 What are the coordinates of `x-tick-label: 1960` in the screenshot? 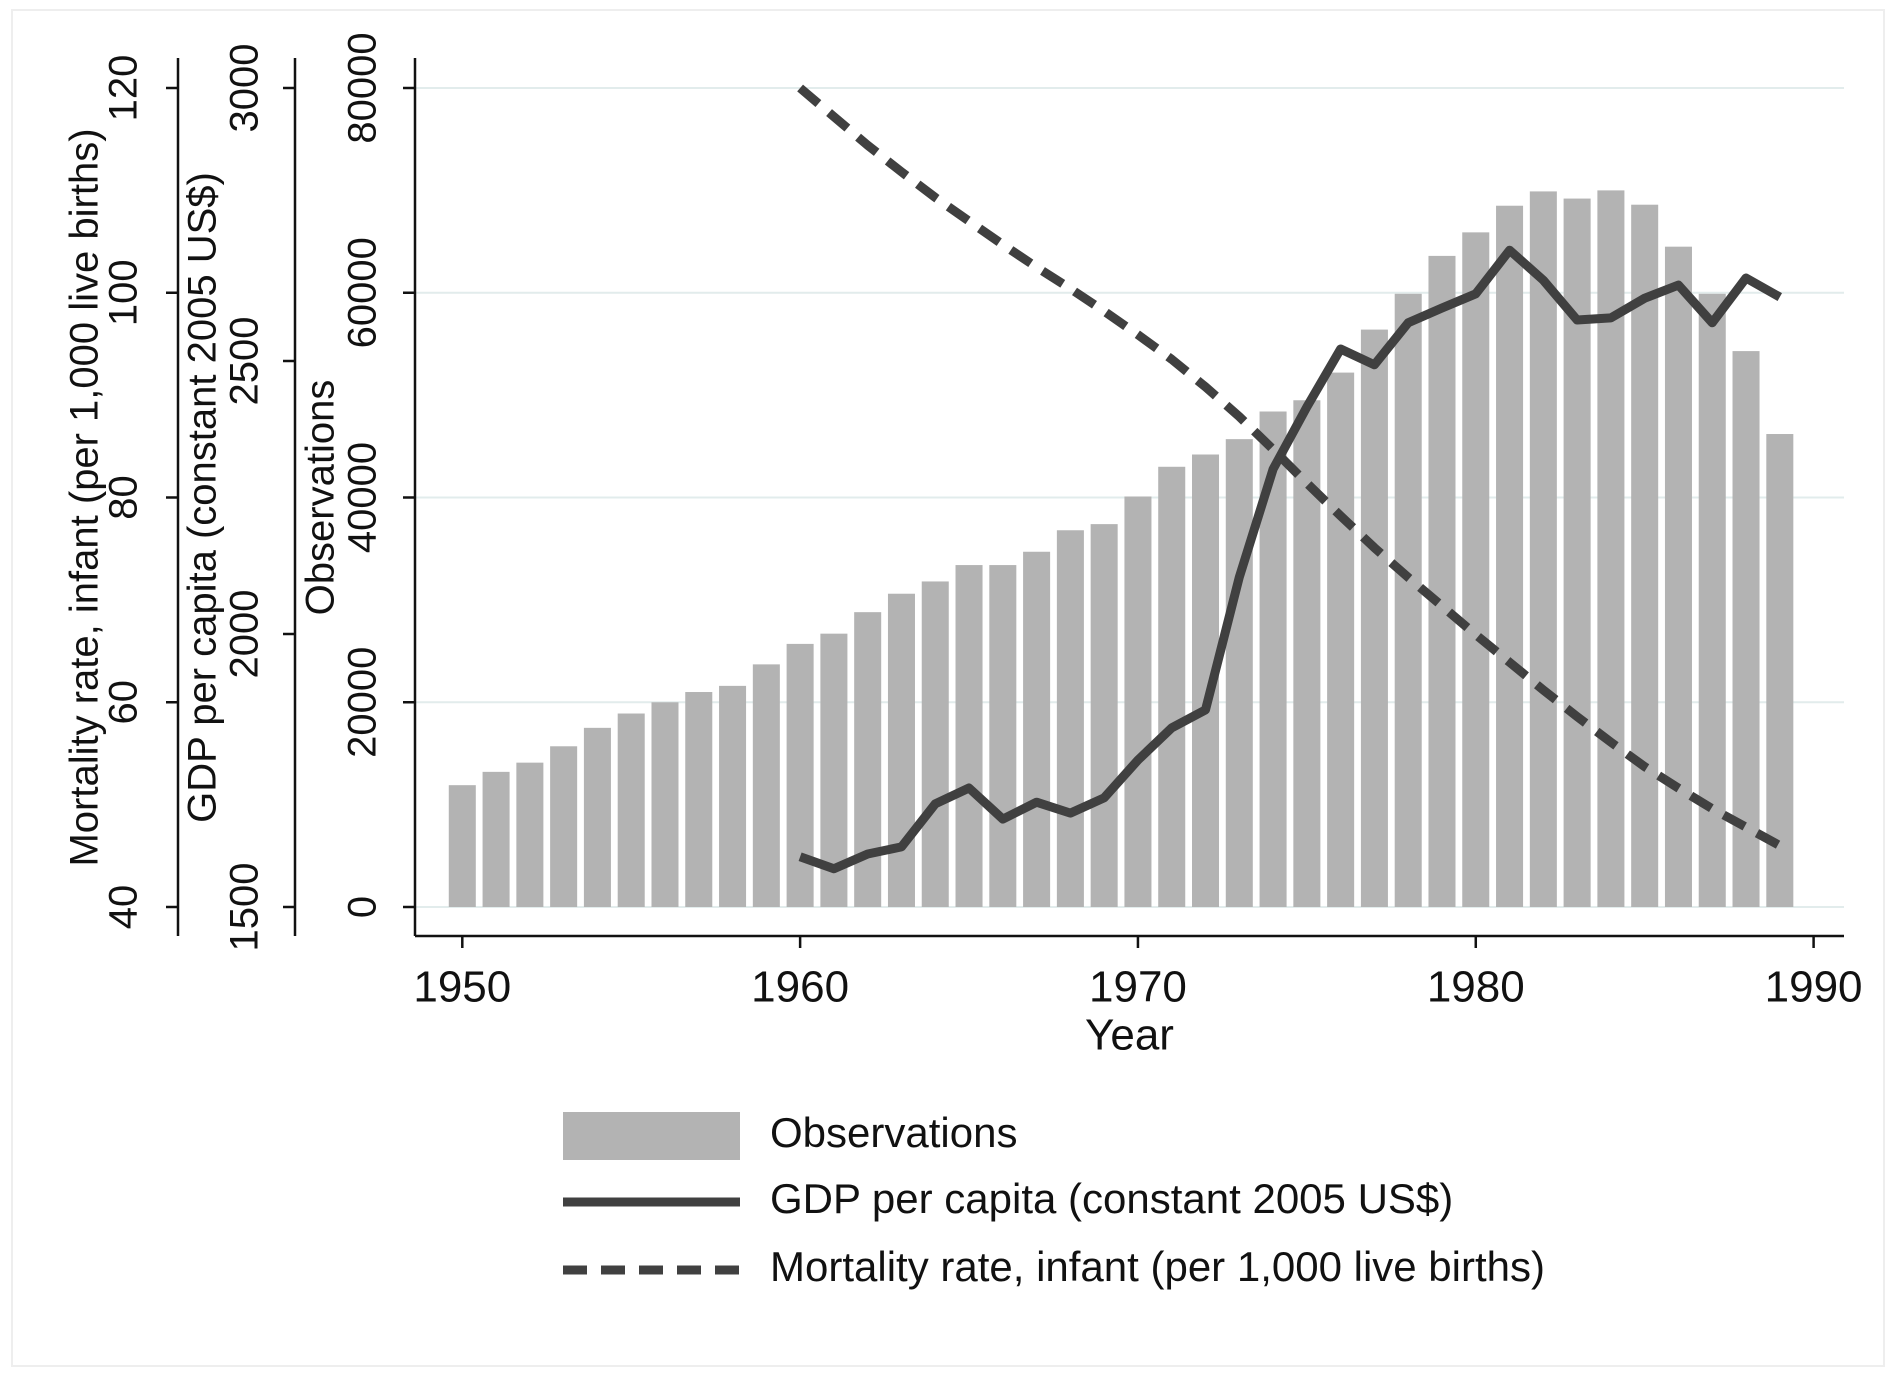 It's located at (800, 987).